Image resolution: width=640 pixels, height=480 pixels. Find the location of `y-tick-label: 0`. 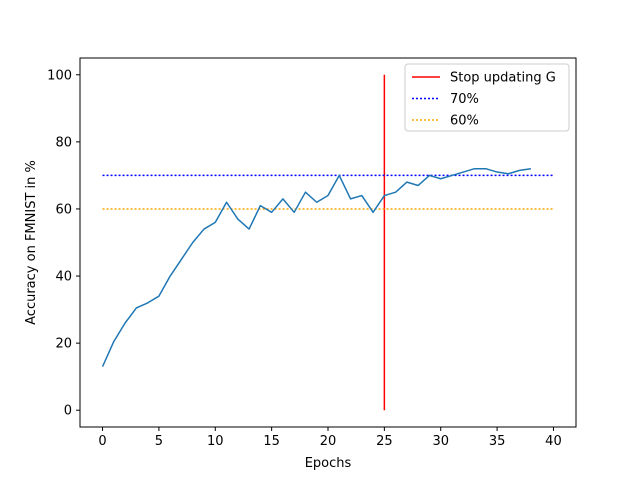

y-tick-label: 0 is located at coordinates (68, 411).